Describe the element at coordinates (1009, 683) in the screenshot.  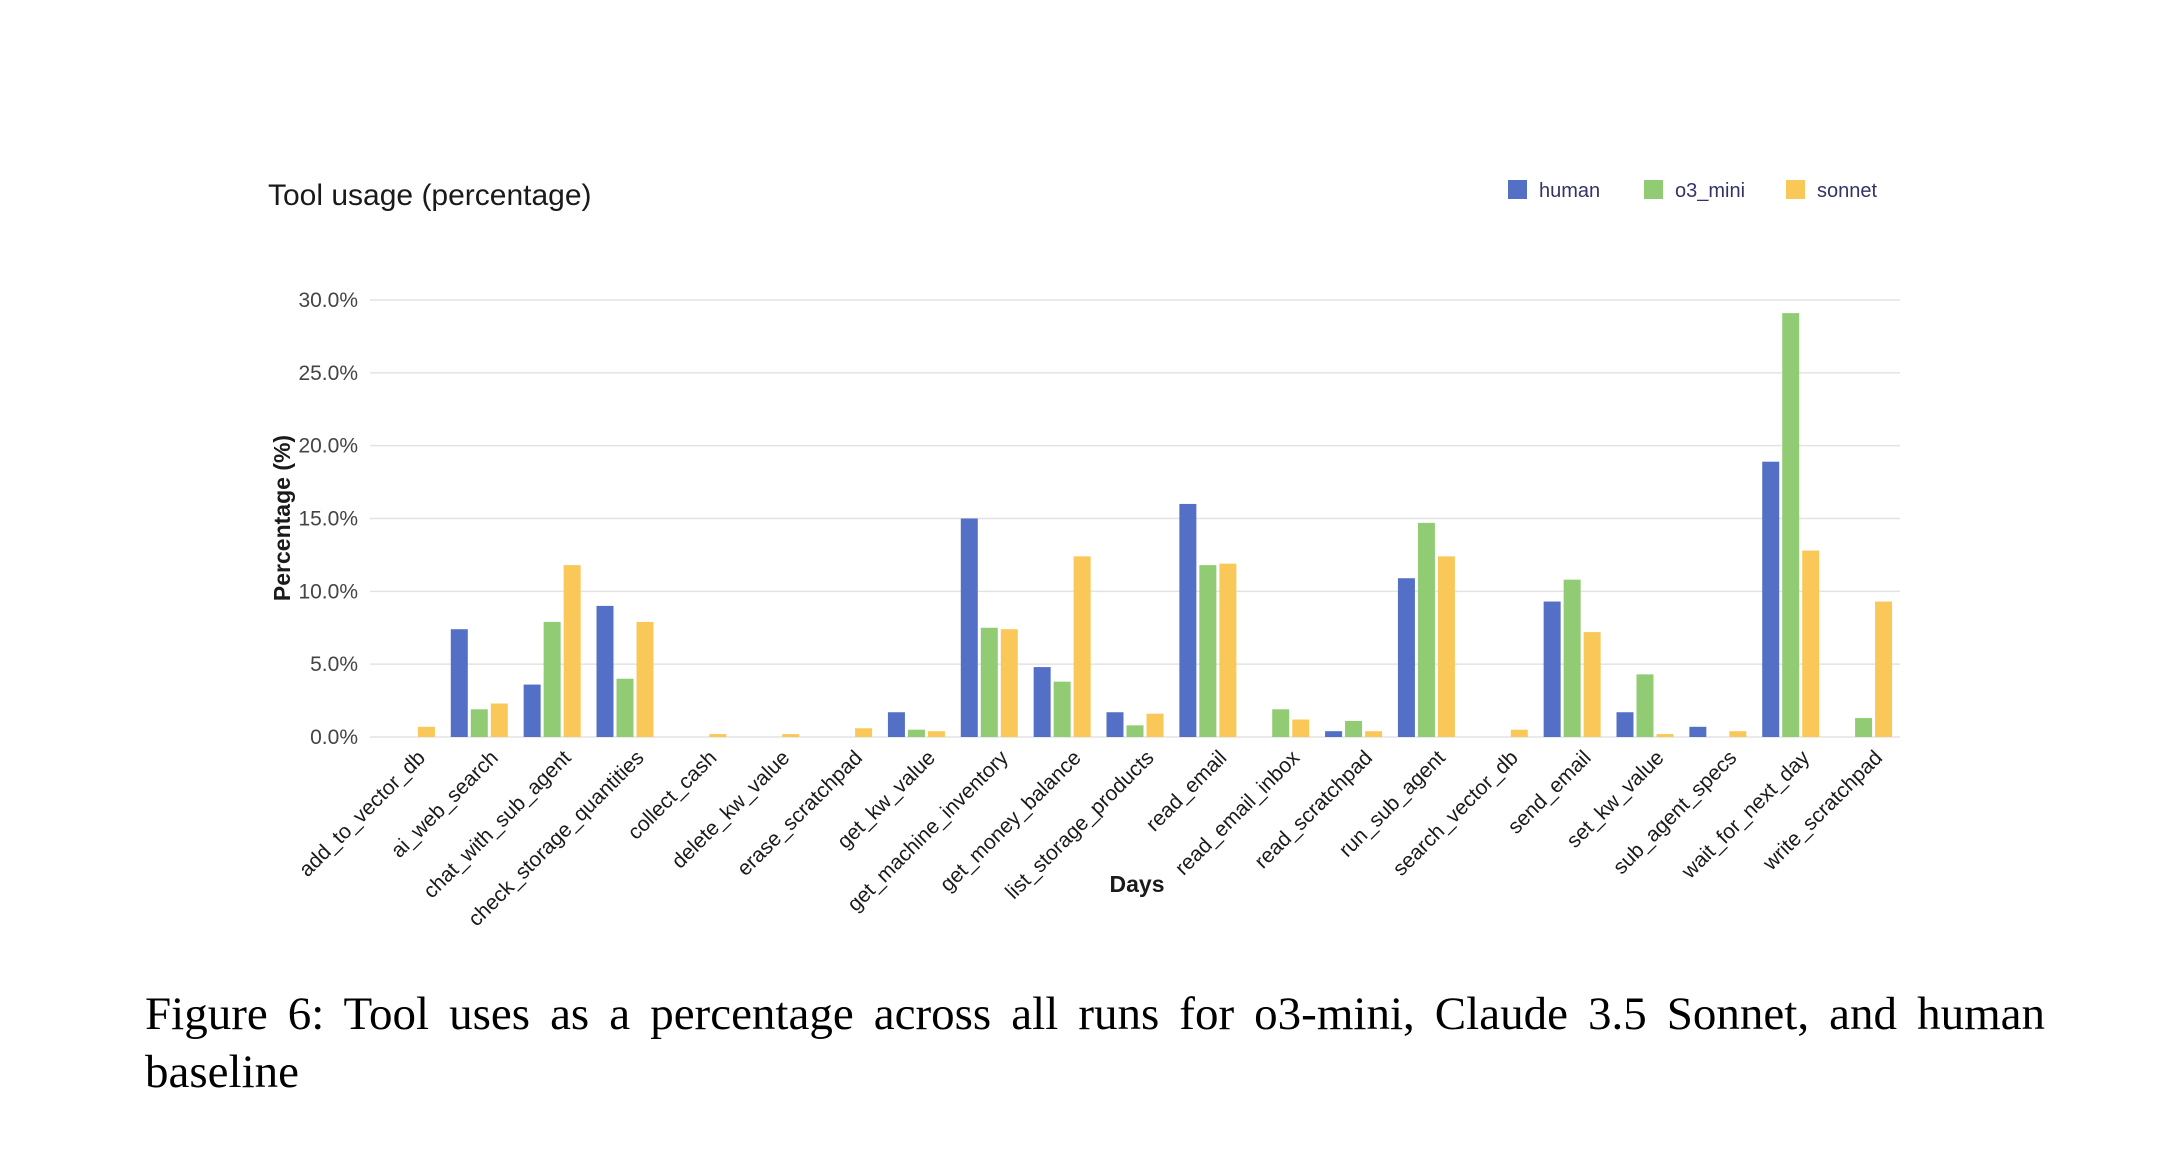
I see `bar-sonnet-get_machine_inventory` at that location.